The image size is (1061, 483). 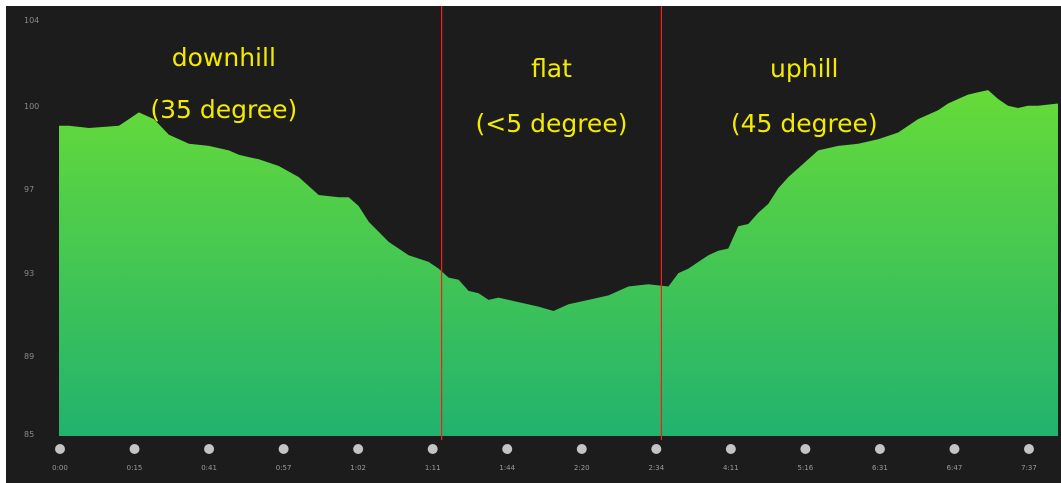 I want to click on y-tick-label: 100, so click(x=31, y=106).